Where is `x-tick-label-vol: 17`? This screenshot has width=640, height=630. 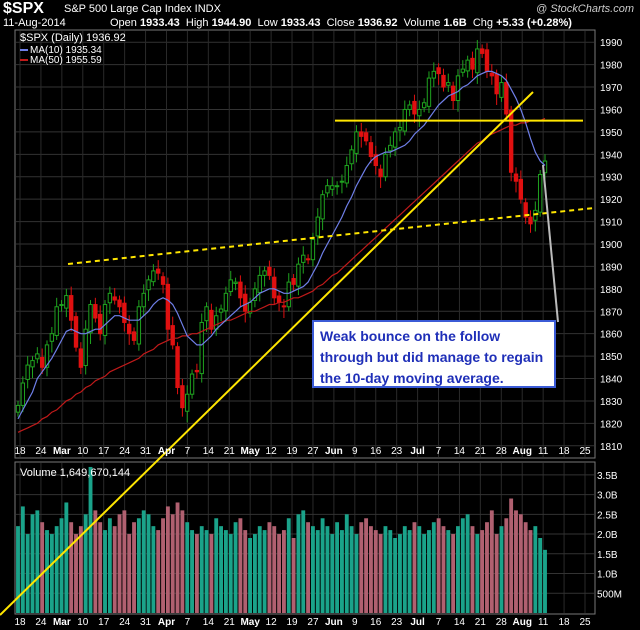 x-tick-label-vol: 17 is located at coordinates (104, 622).